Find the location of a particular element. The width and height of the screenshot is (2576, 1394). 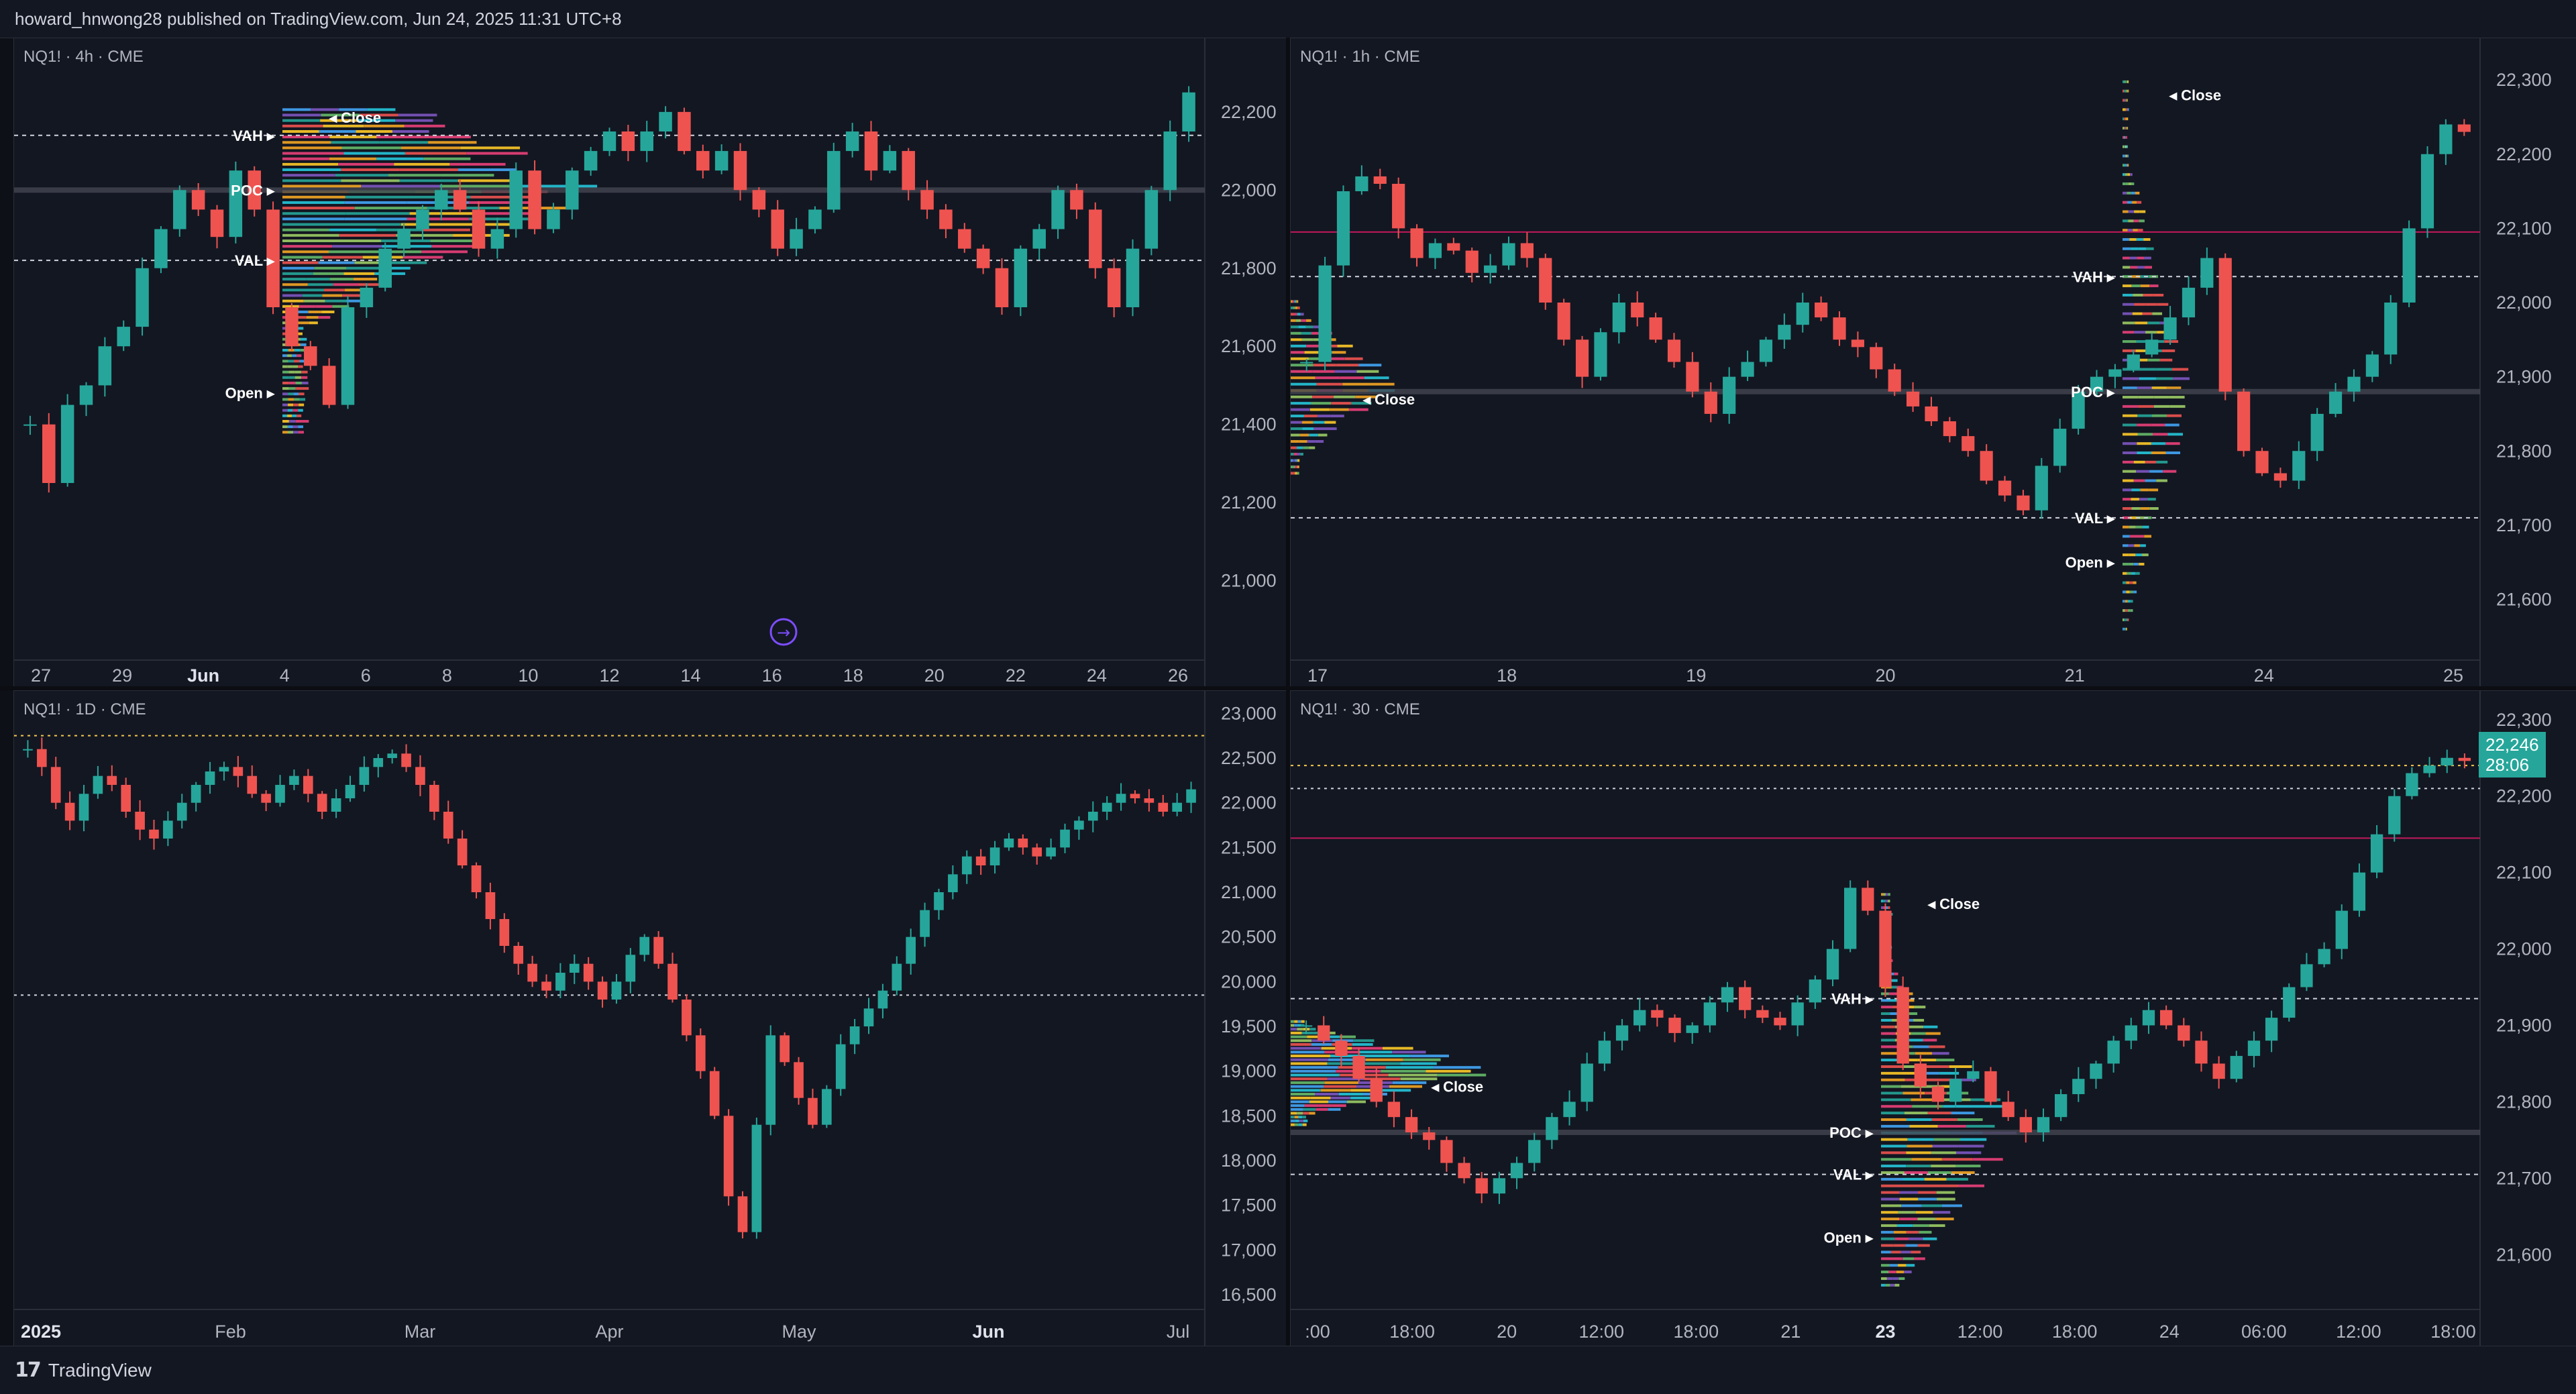

pane-divider-horizontal is located at coordinates (1288, 688).